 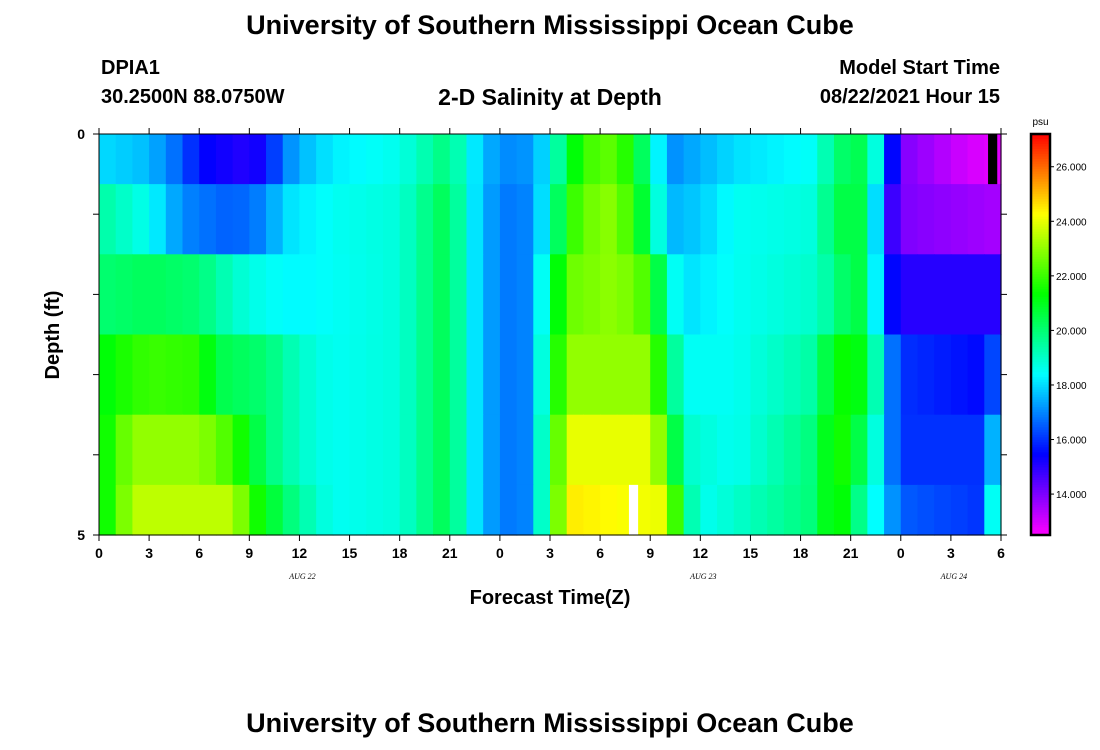 I want to click on x-tick-label: 21, so click(x=450, y=553).